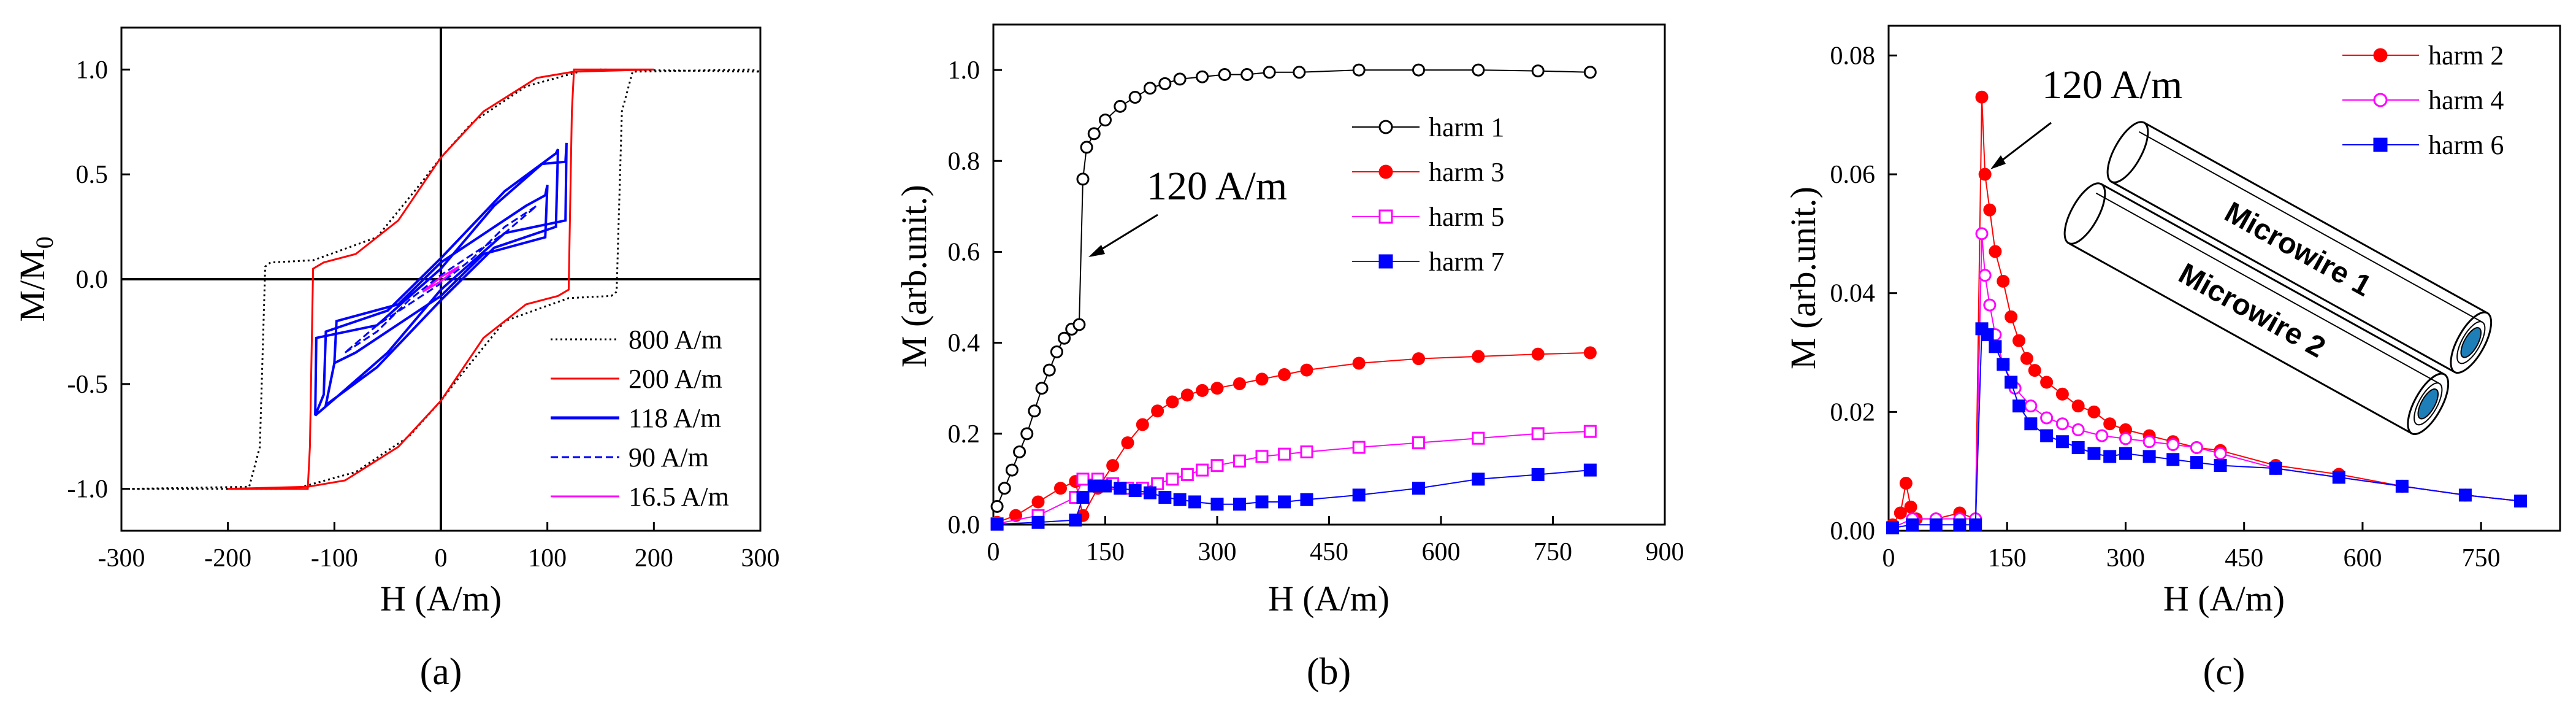 The width and height of the screenshot is (2576, 713). What do you see at coordinates (2466, 56) in the screenshot?
I see `legend-label-harm2: harm 2` at bounding box center [2466, 56].